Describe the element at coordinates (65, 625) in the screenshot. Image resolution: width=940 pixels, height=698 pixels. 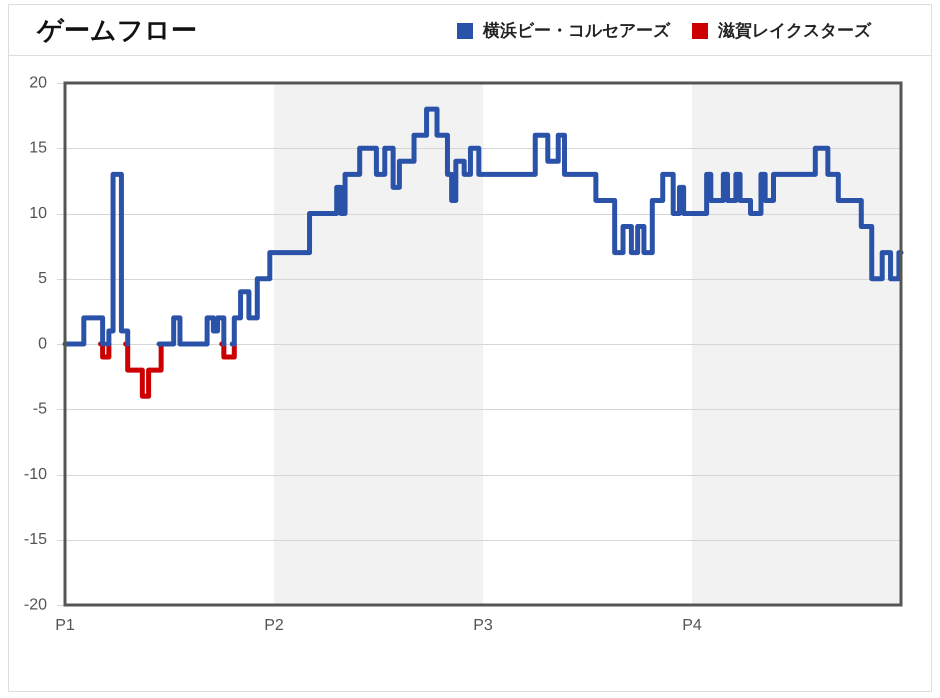
I see `x-tick-label: P1` at that location.